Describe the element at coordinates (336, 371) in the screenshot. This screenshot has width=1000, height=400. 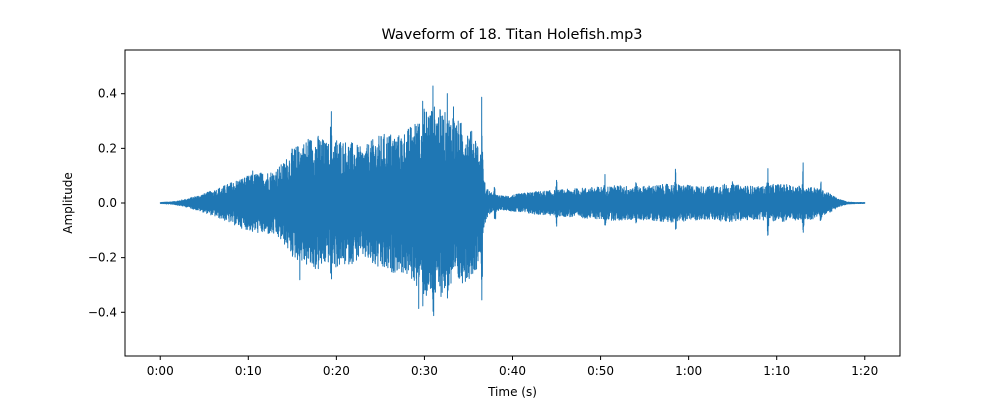
I see `x-tick-label: 0:20` at that location.